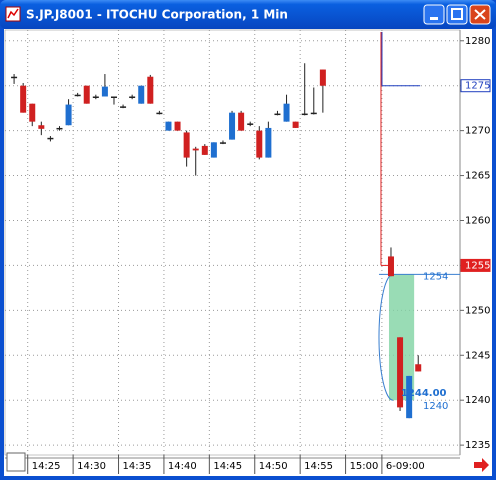 The image size is (496, 480). Describe the element at coordinates (91, 466) in the screenshot. I see `x-tick-label: 14:30` at that location.